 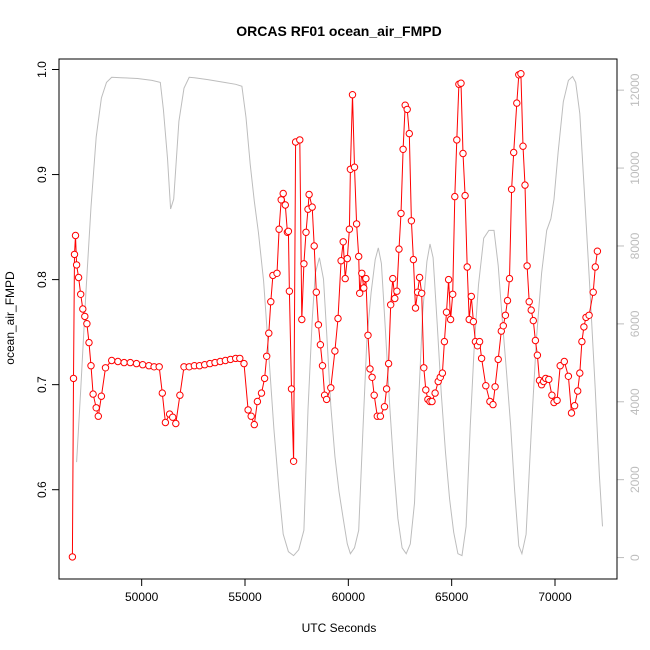 What do you see at coordinates (452, 597) in the screenshot?
I see `x-tick-label: 65000` at bounding box center [452, 597].